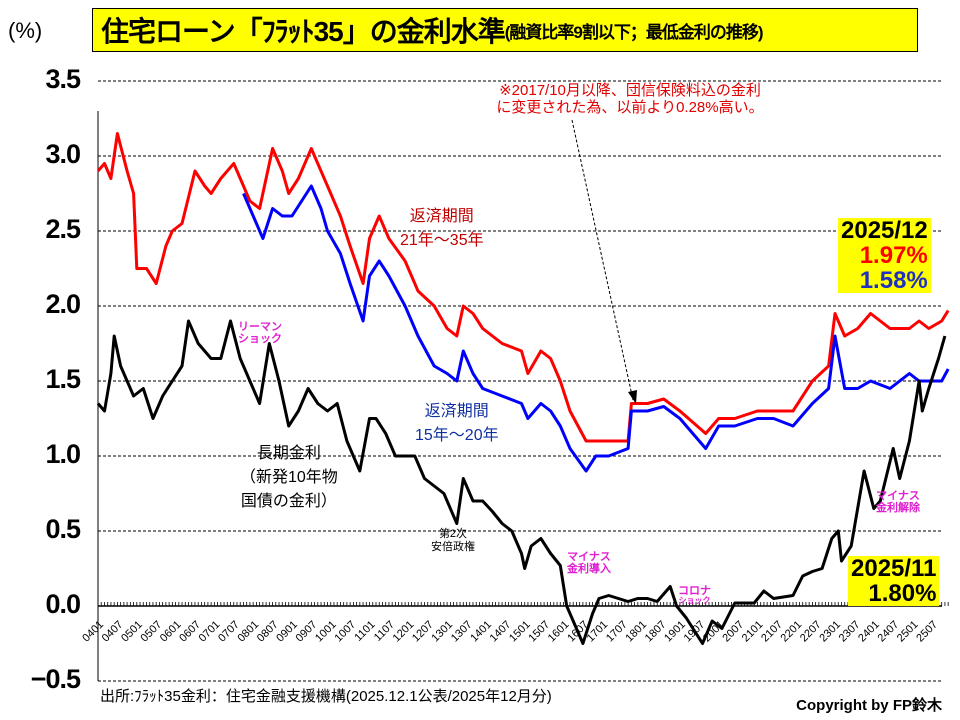 The height and width of the screenshot is (720, 960). I want to click on flat35-blue-value: 1.58%, so click(893, 280).